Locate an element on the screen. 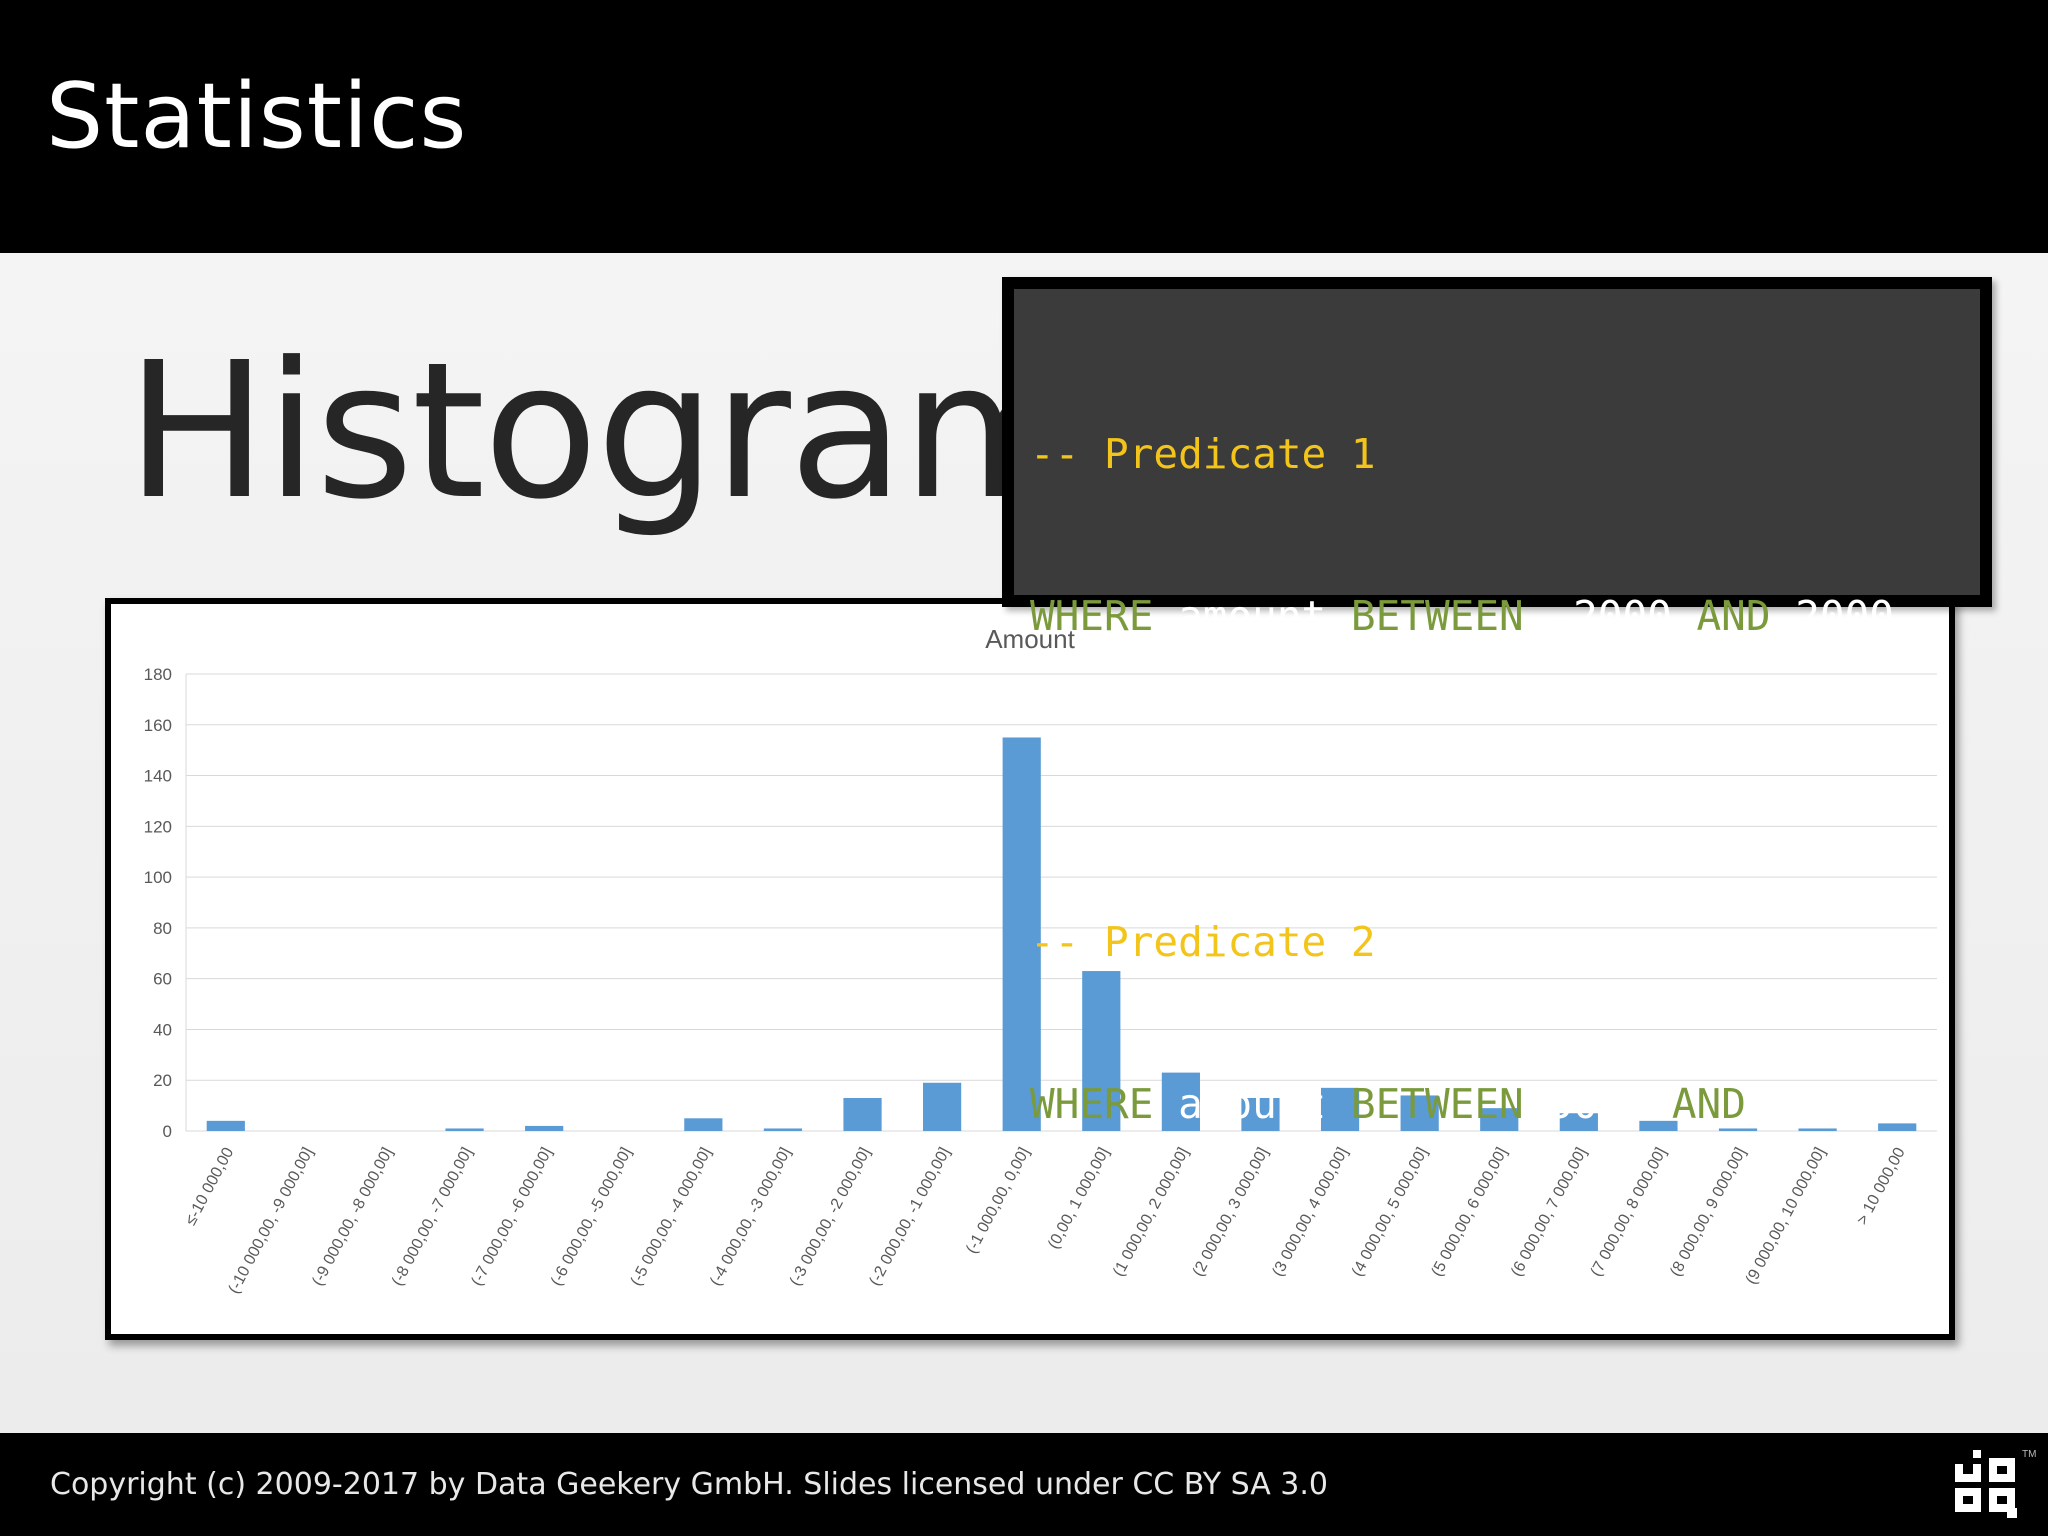 The width and height of the screenshot is (2048, 1536). trademark-label: TM is located at coordinates (2029, 1454).